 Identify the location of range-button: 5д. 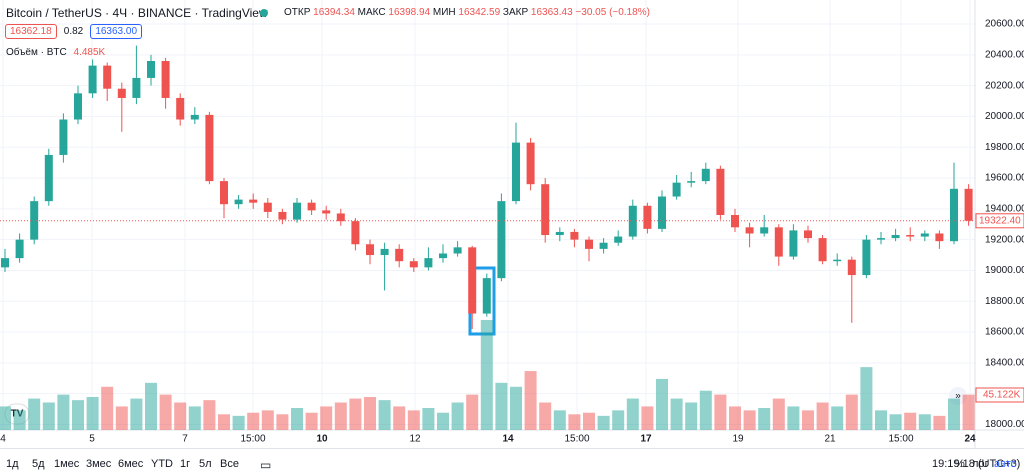
(38, 464).